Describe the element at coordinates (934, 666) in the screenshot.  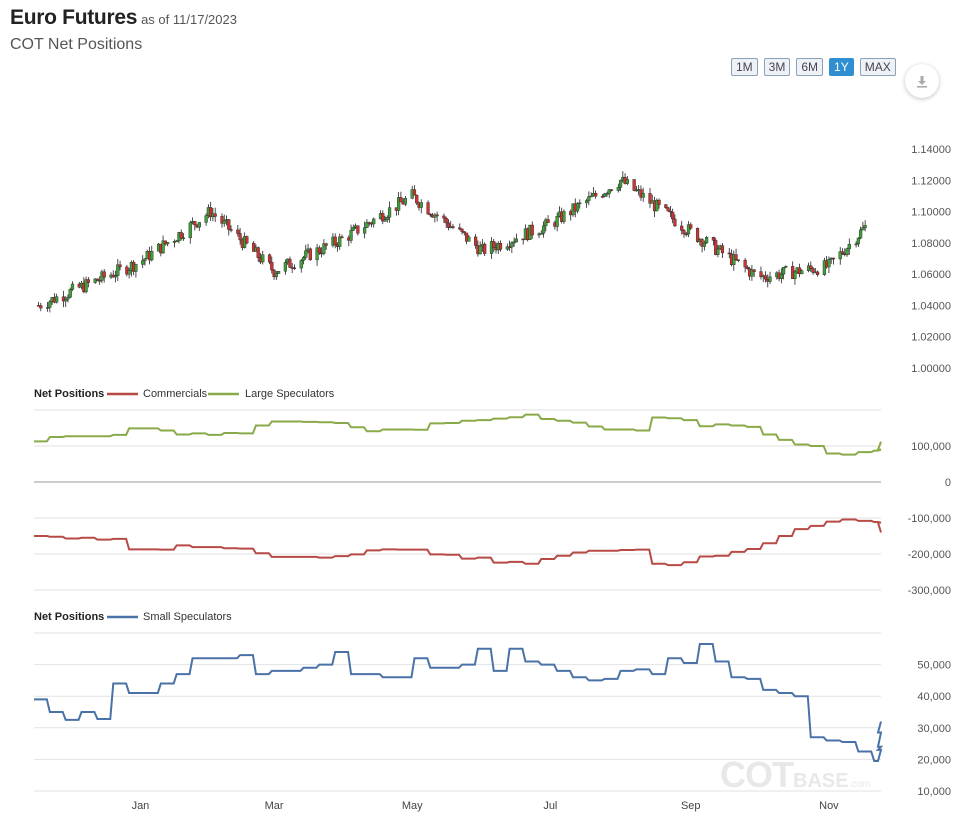
I see `small-spec-tick-label: 50,000` at that location.